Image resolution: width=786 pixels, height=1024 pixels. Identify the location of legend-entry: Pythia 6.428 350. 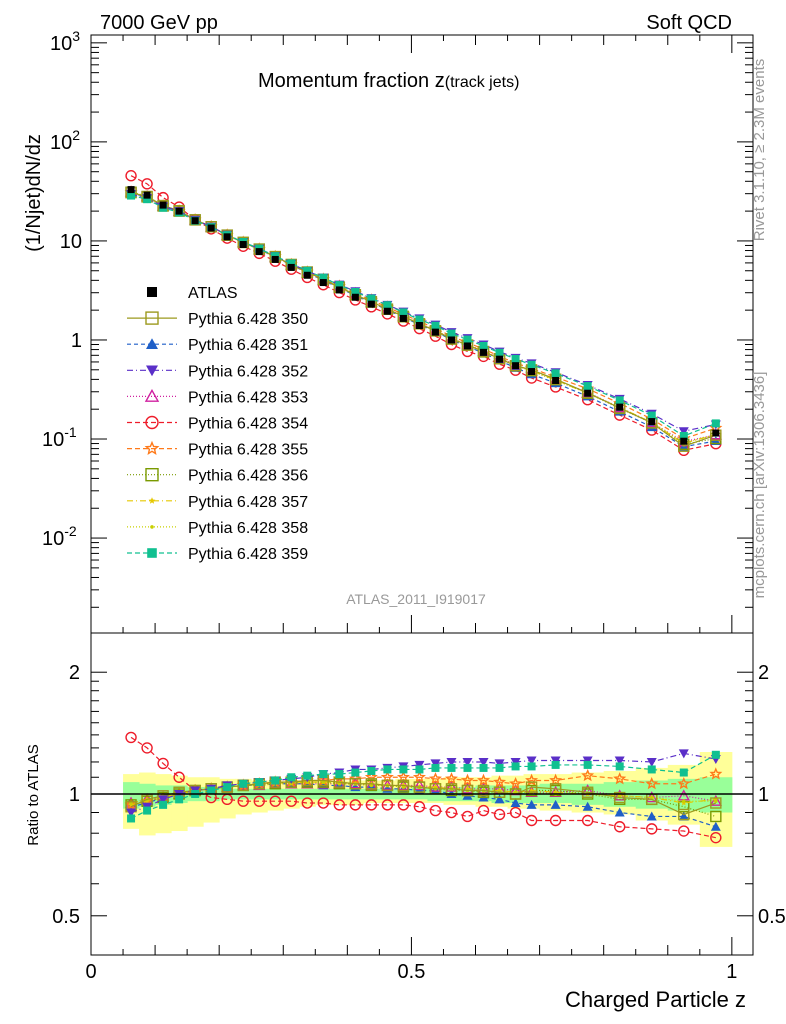
(217, 319).